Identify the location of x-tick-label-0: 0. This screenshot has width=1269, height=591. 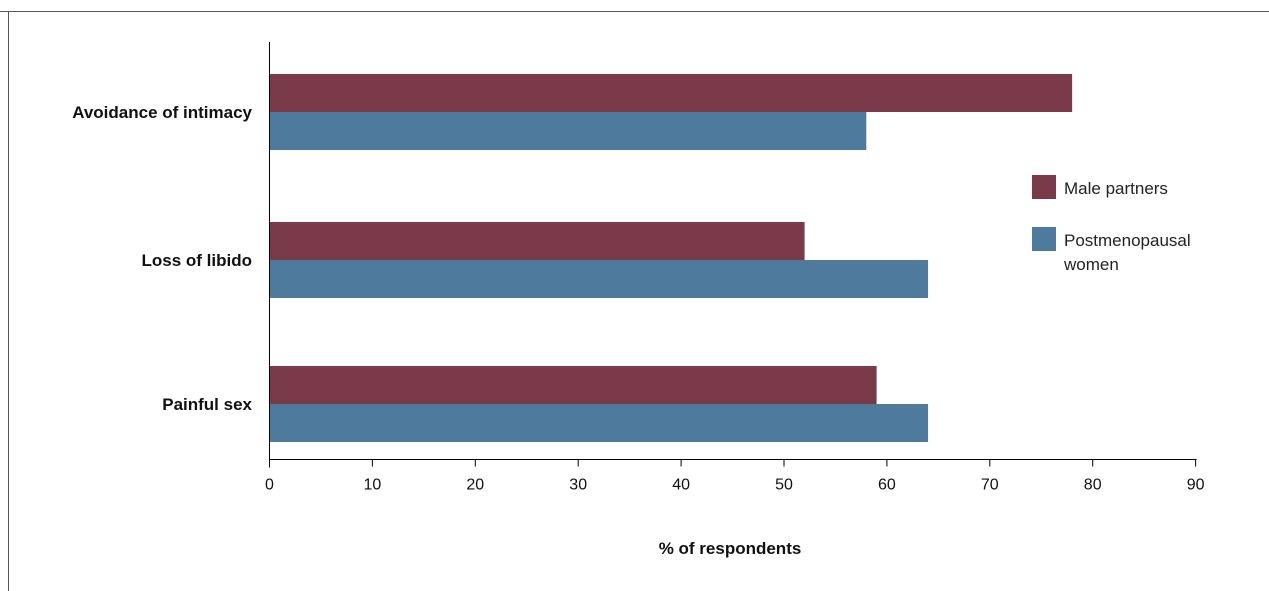
(269, 485).